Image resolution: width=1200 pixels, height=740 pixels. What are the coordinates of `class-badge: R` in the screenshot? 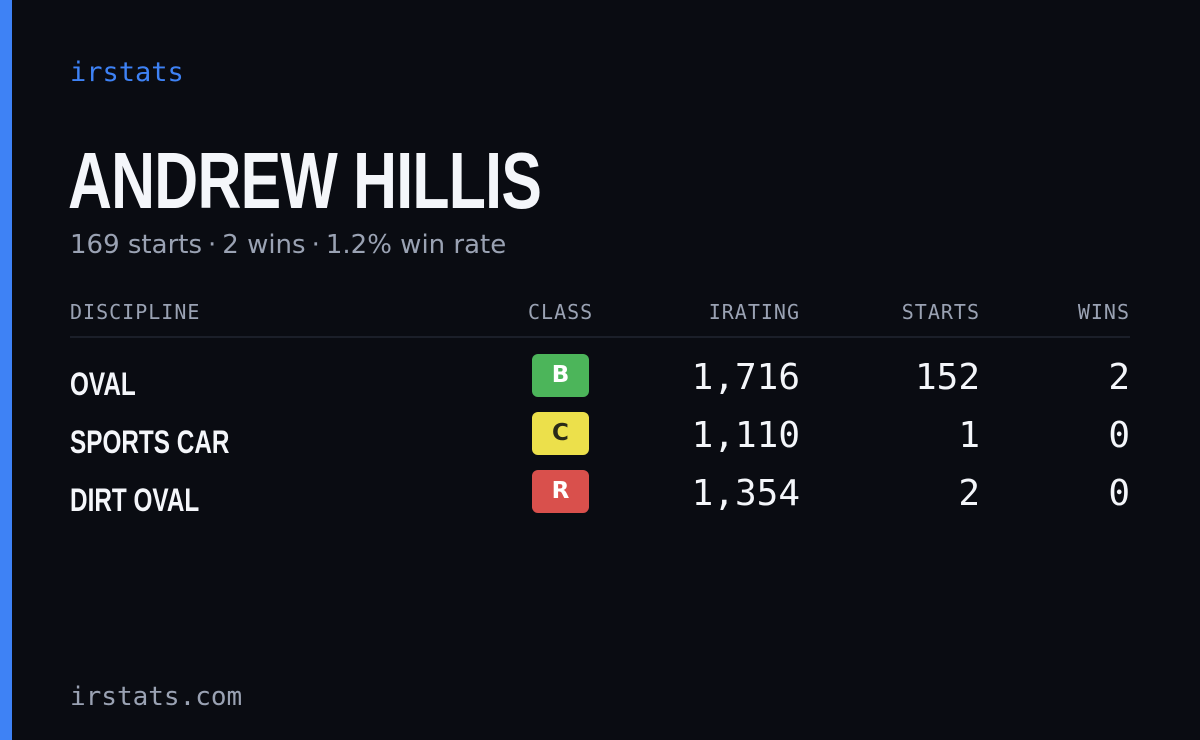 It's located at (560, 491).